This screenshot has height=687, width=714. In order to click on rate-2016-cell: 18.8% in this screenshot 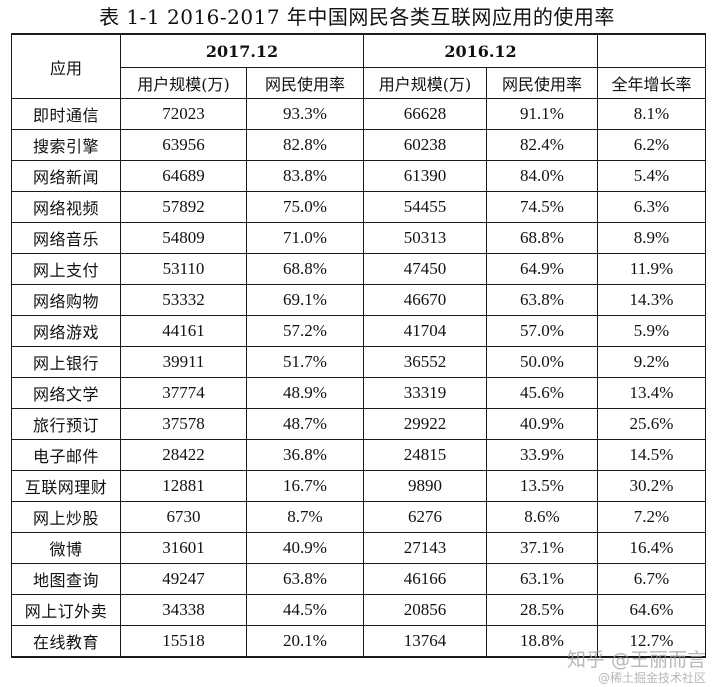, I will do `click(542, 641)`.